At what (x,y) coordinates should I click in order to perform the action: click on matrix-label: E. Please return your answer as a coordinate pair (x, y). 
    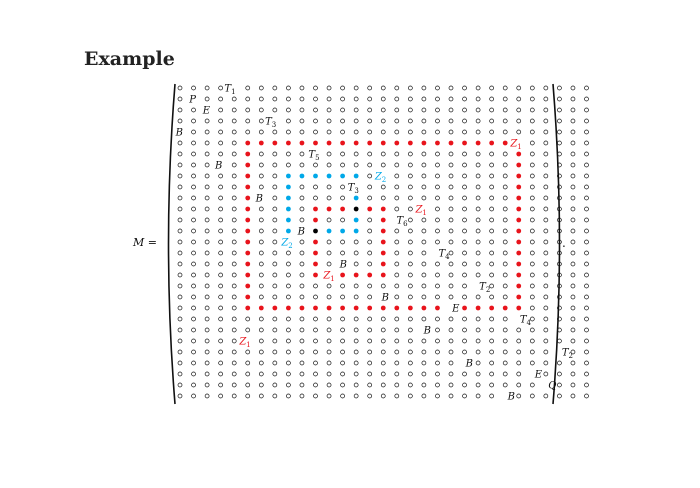
    Looking at the image, I should click on (455, 309).